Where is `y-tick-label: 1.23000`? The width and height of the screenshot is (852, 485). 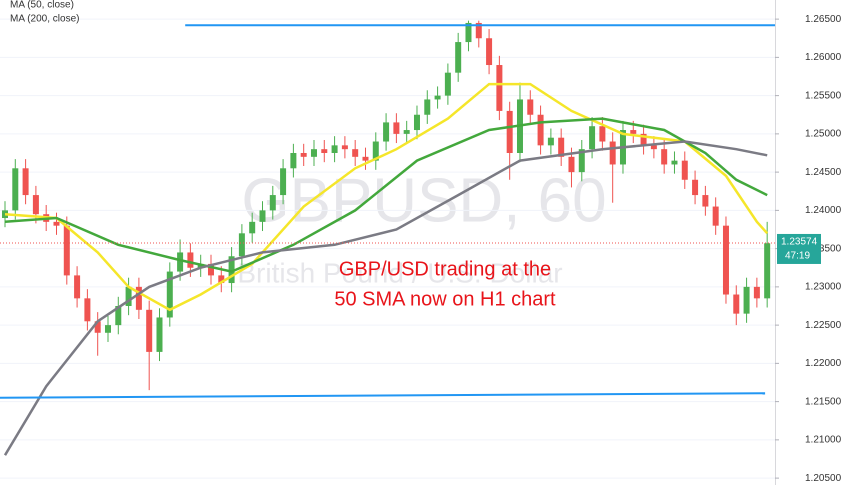
y-tick-label: 1.23000 is located at coordinates (823, 287).